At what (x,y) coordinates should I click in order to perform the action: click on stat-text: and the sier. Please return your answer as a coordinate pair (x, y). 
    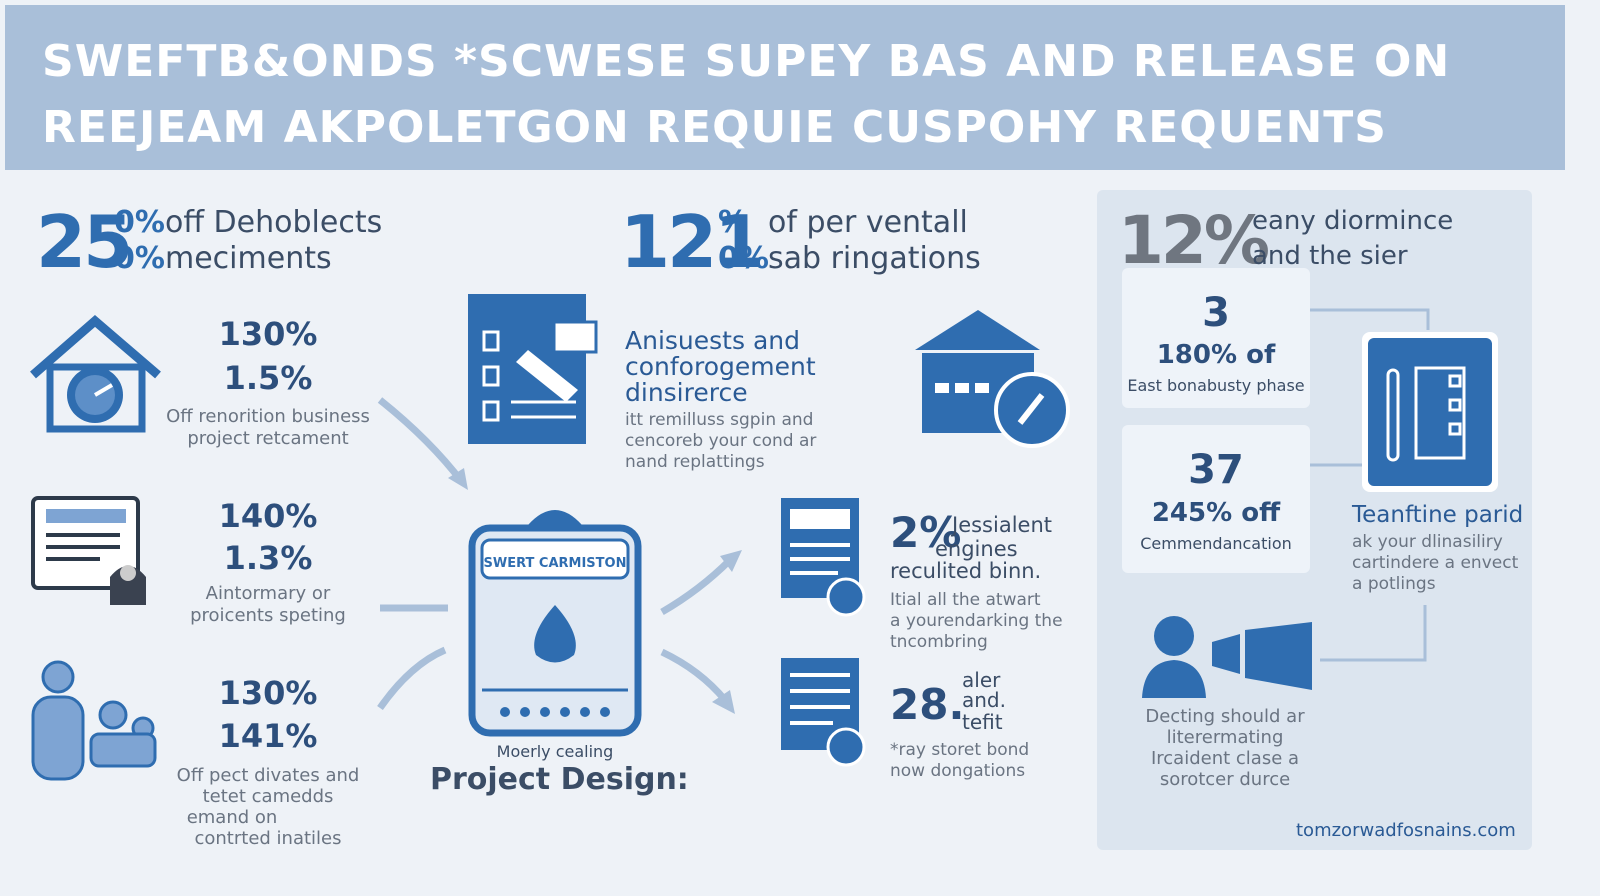
    Looking at the image, I should click on (1330, 256).